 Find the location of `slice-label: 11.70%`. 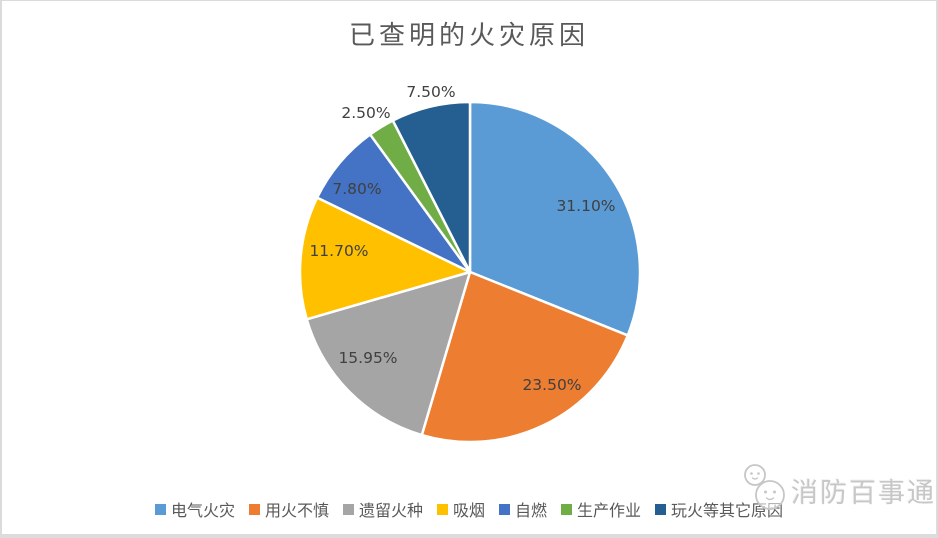

slice-label: 11.70% is located at coordinates (338, 251).